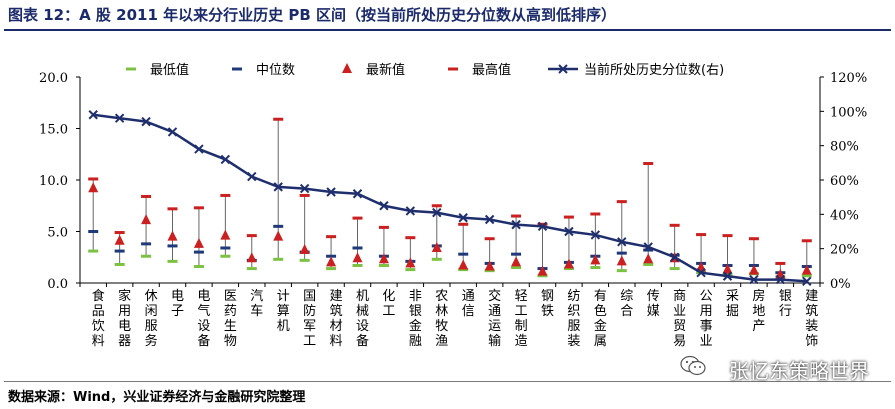 This screenshot has height=409, width=895. Describe the element at coordinates (848, 112) in the screenshot. I see `right-tick-label: 100%` at that location.